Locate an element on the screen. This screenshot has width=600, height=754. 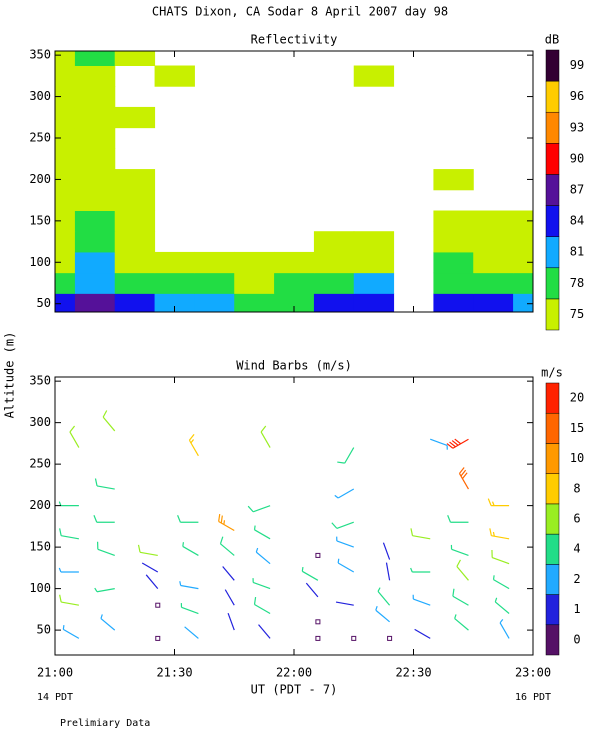
y-tick-label: 50 is located at coordinates (44, 630).